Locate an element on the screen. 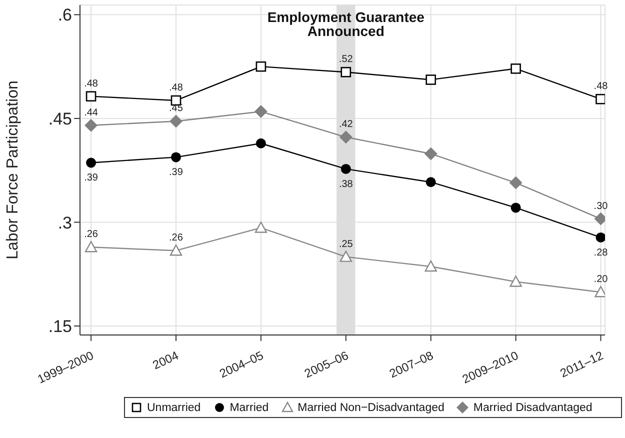  band-label: Employment Guarantee Announced is located at coordinates (346, 24).